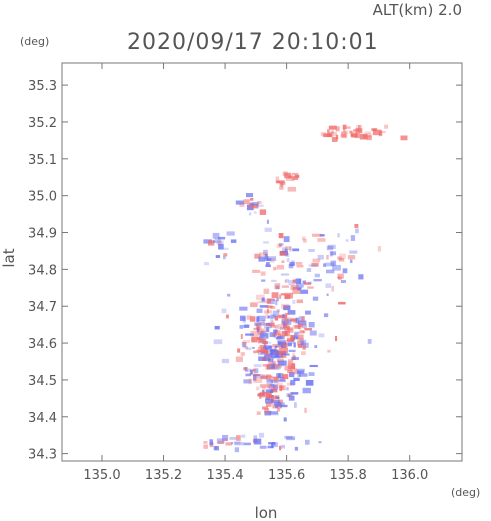 The height and width of the screenshot is (521, 491). What do you see at coordinates (42, 234) in the screenshot?
I see `y-tick-label: 34.9` at bounding box center [42, 234].